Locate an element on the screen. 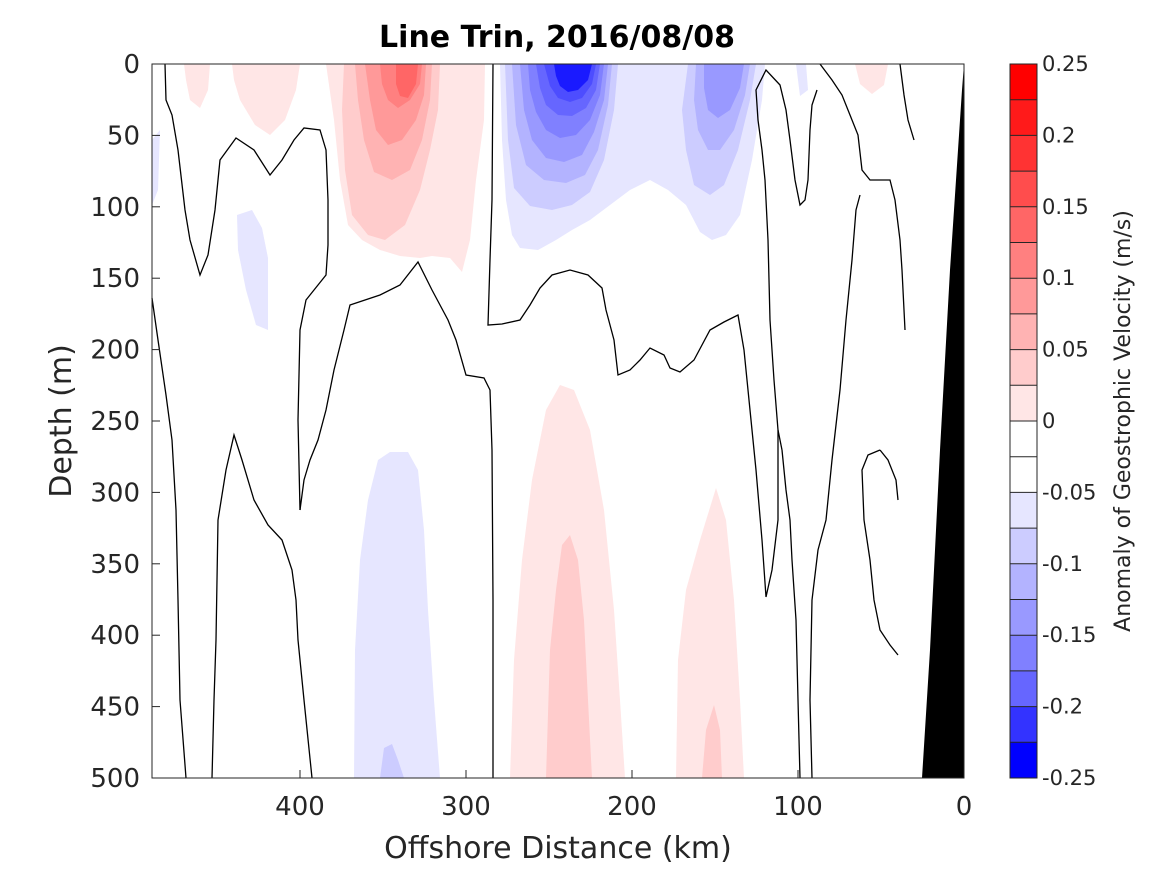 The height and width of the screenshot is (875, 1167). x-axis: 400 300 200 100 0 Offshore Distance (km) is located at coordinates (623, 818).